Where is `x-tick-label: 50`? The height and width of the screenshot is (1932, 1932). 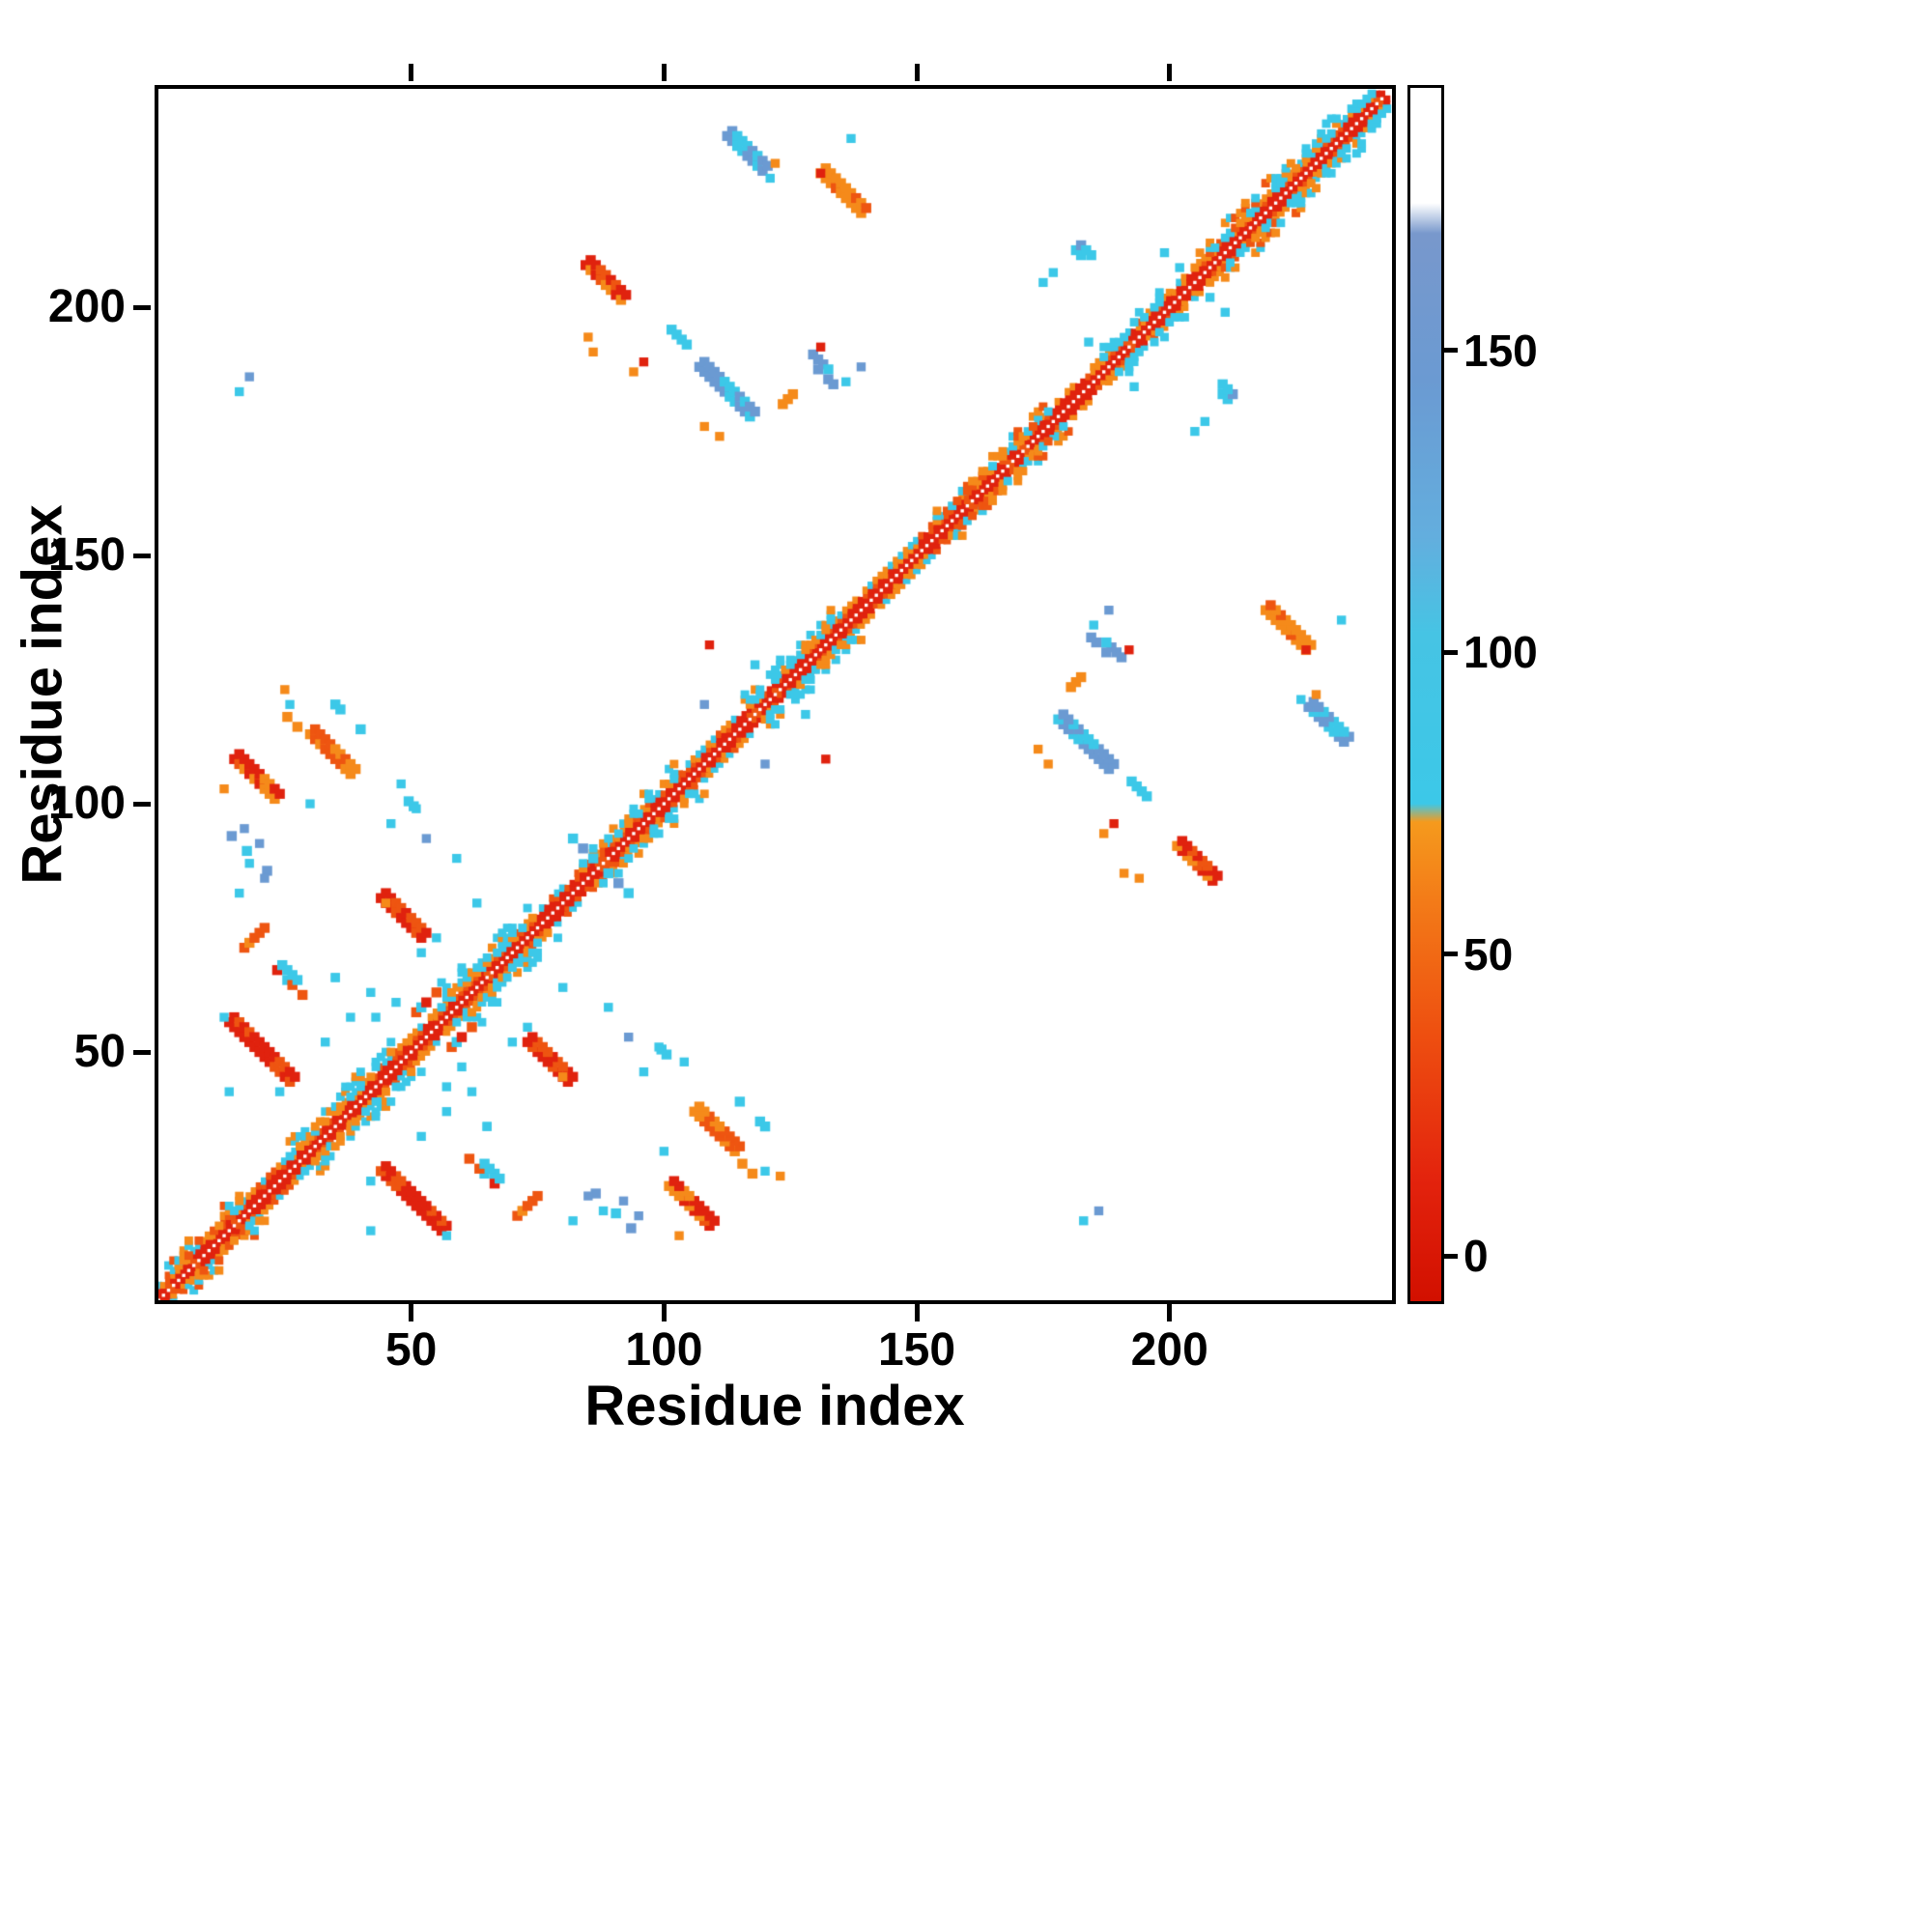
x-tick-label: 50 is located at coordinates (411, 1350).